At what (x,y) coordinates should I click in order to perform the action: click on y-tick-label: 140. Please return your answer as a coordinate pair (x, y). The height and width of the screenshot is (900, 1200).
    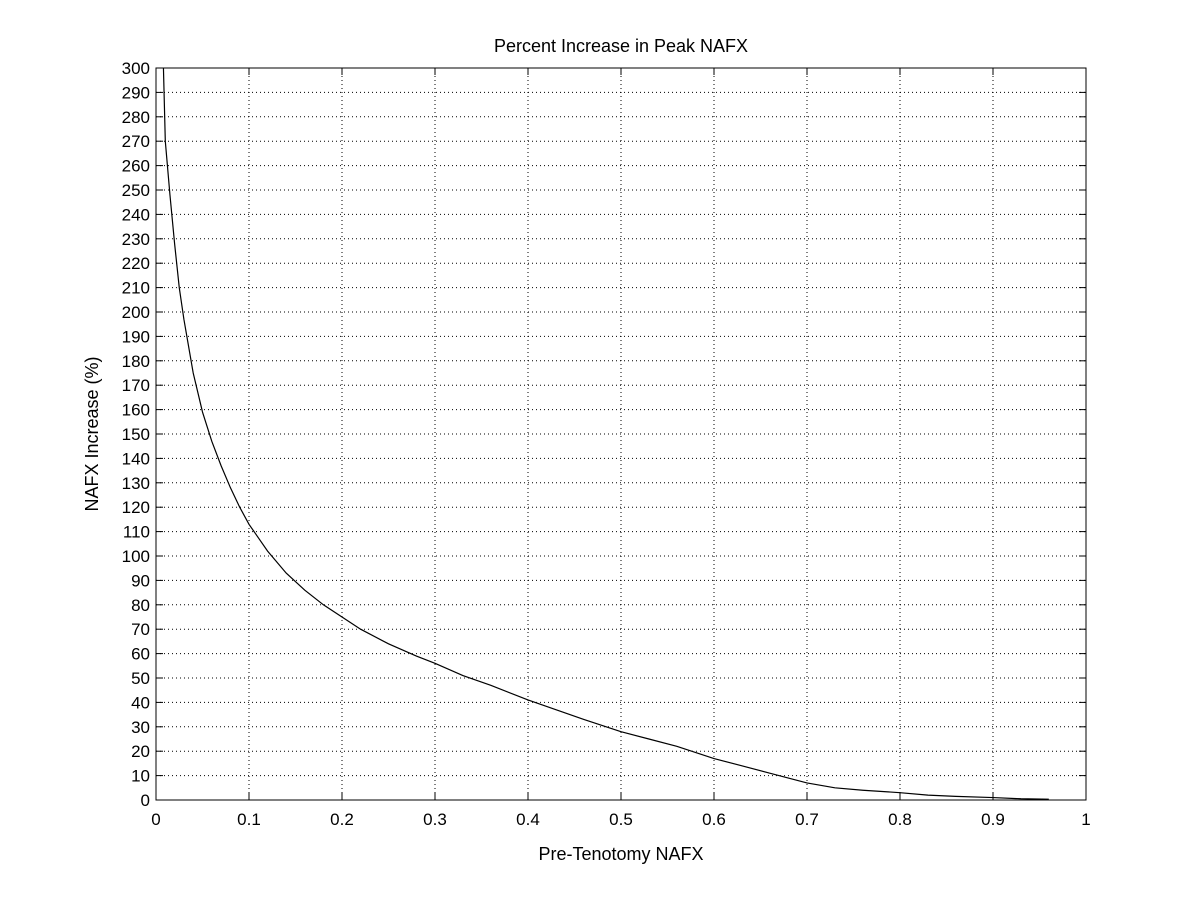
    Looking at the image, I should click on (136, 458).